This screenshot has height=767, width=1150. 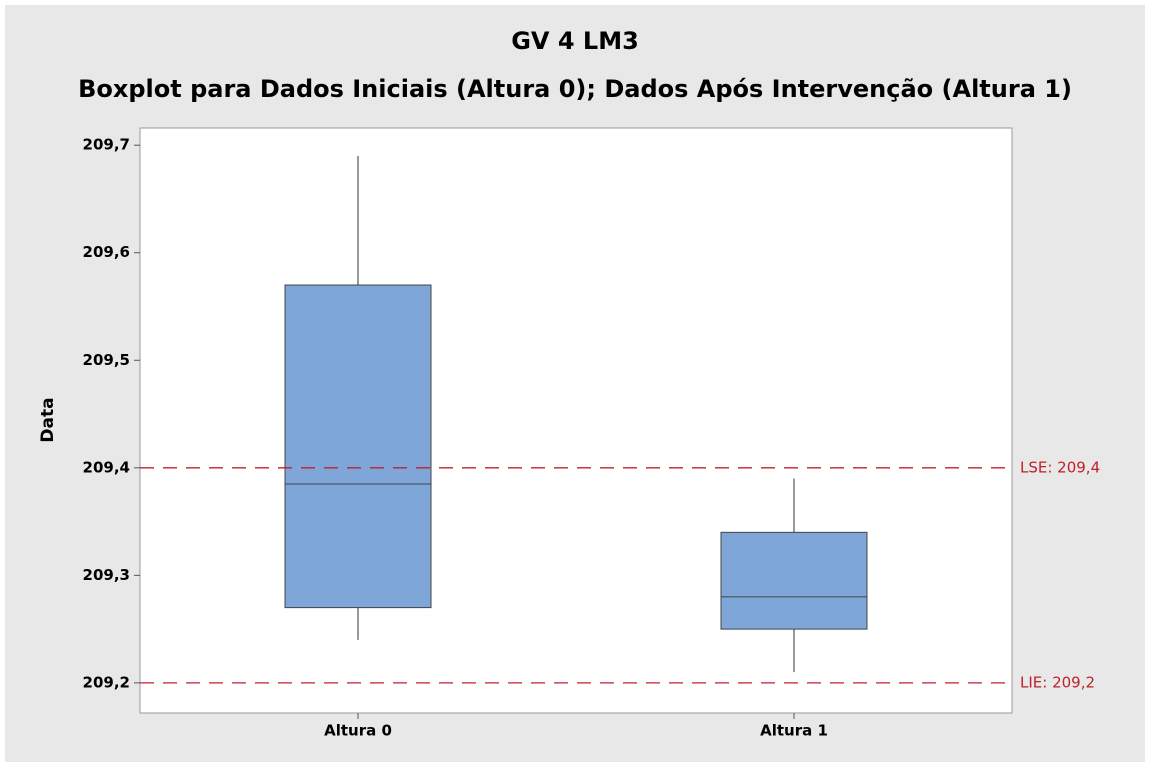 I want to click on y-tick-label: 209,7, so click(x=106, y=145).